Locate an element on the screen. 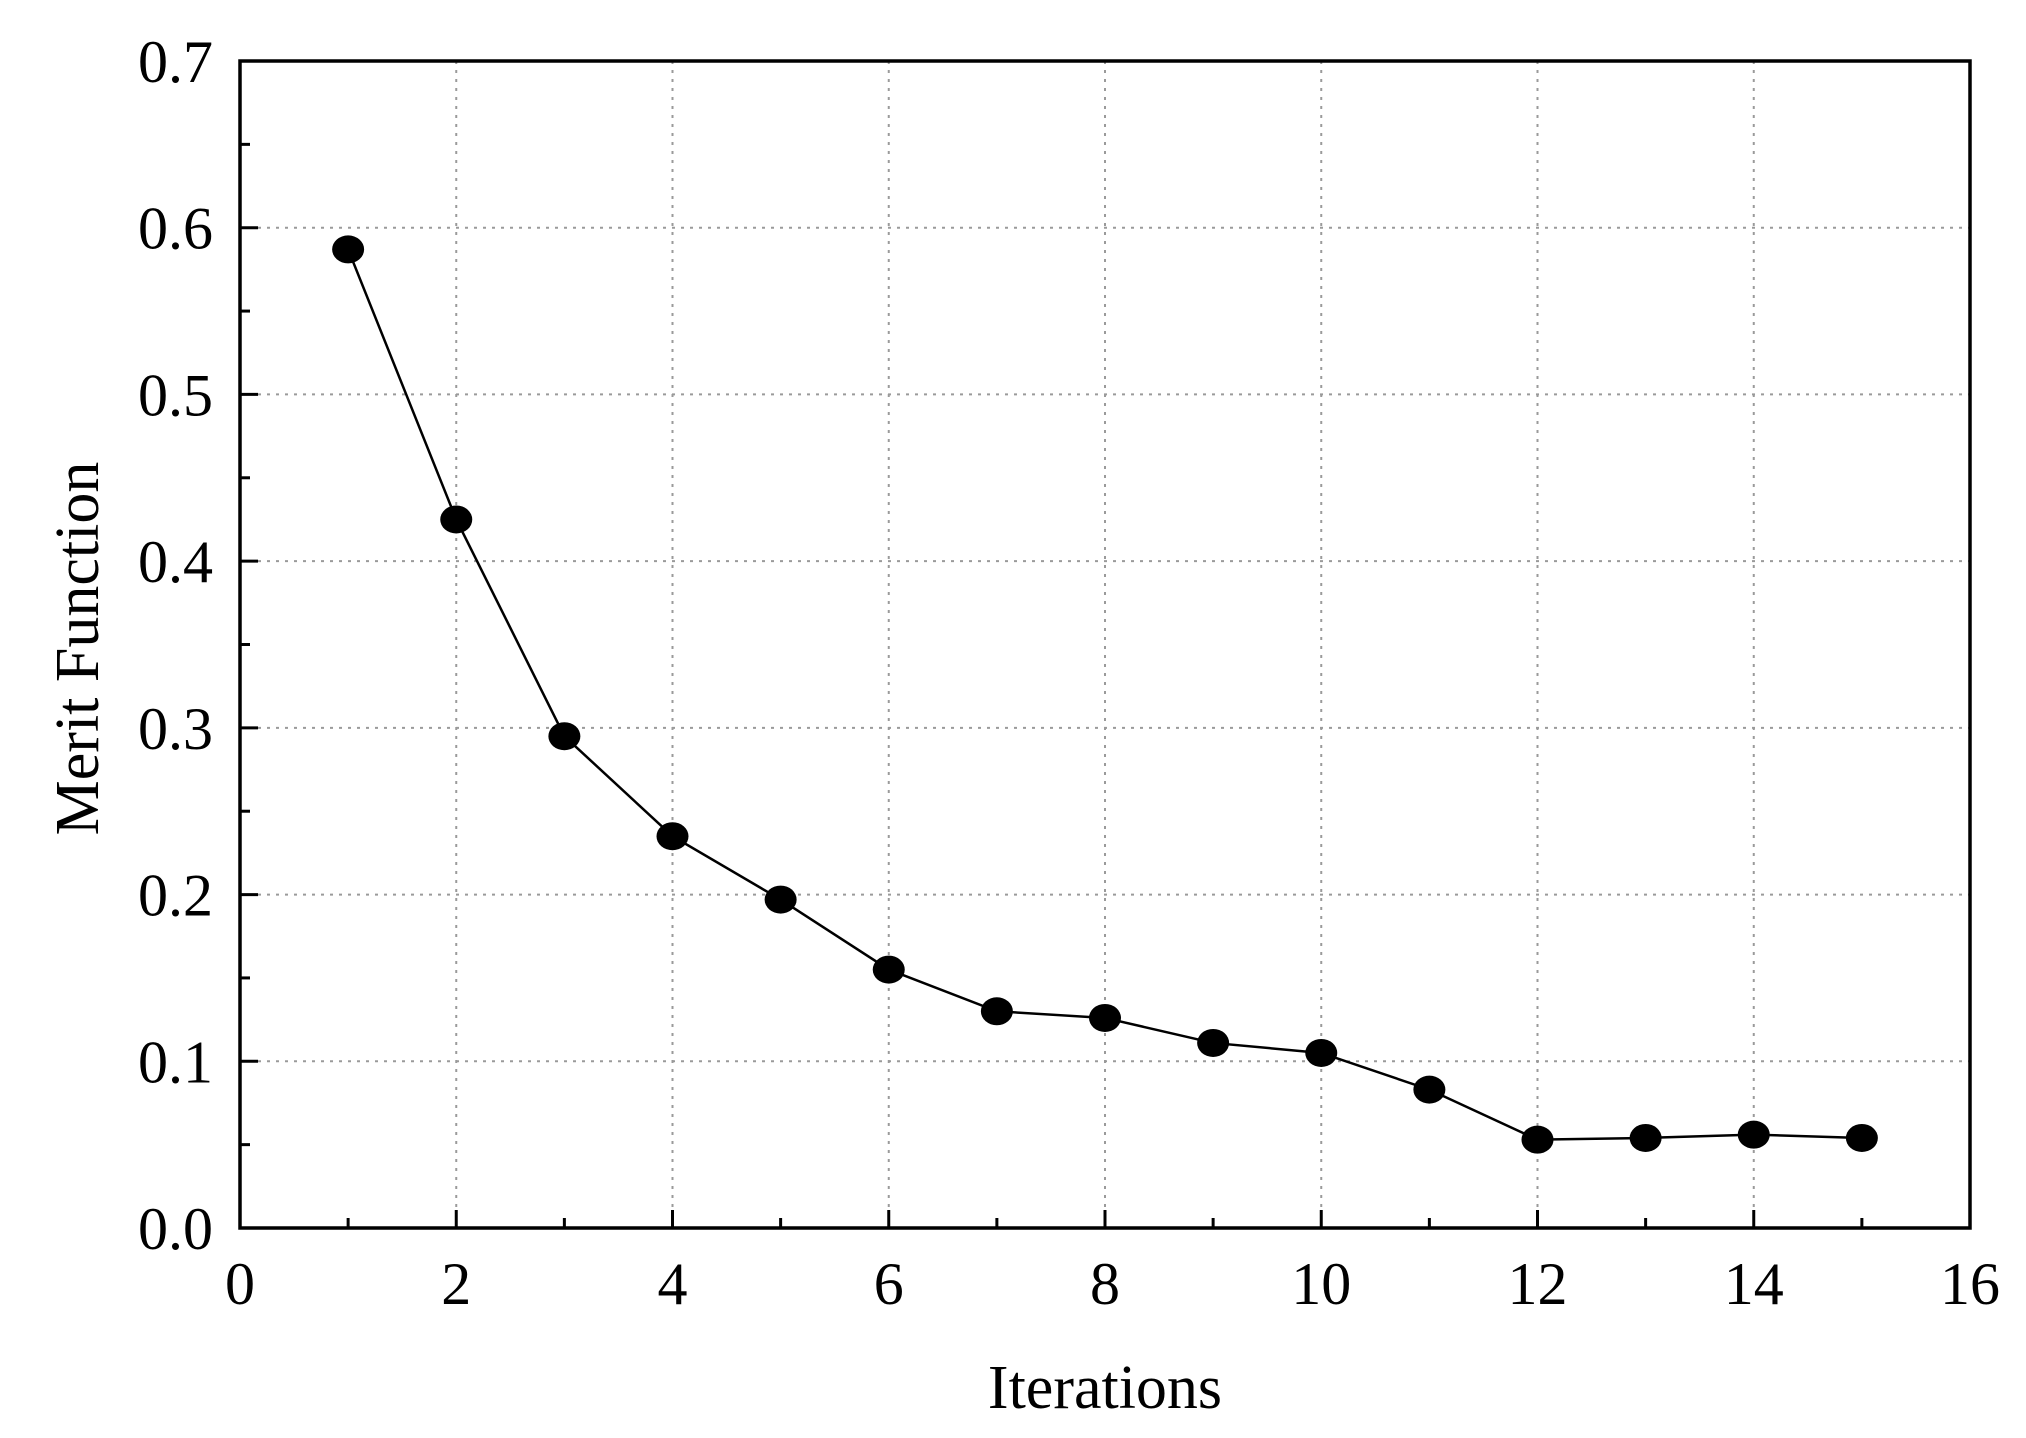  y-tick-label: 0.1 is located at coordinates (175, 1062).